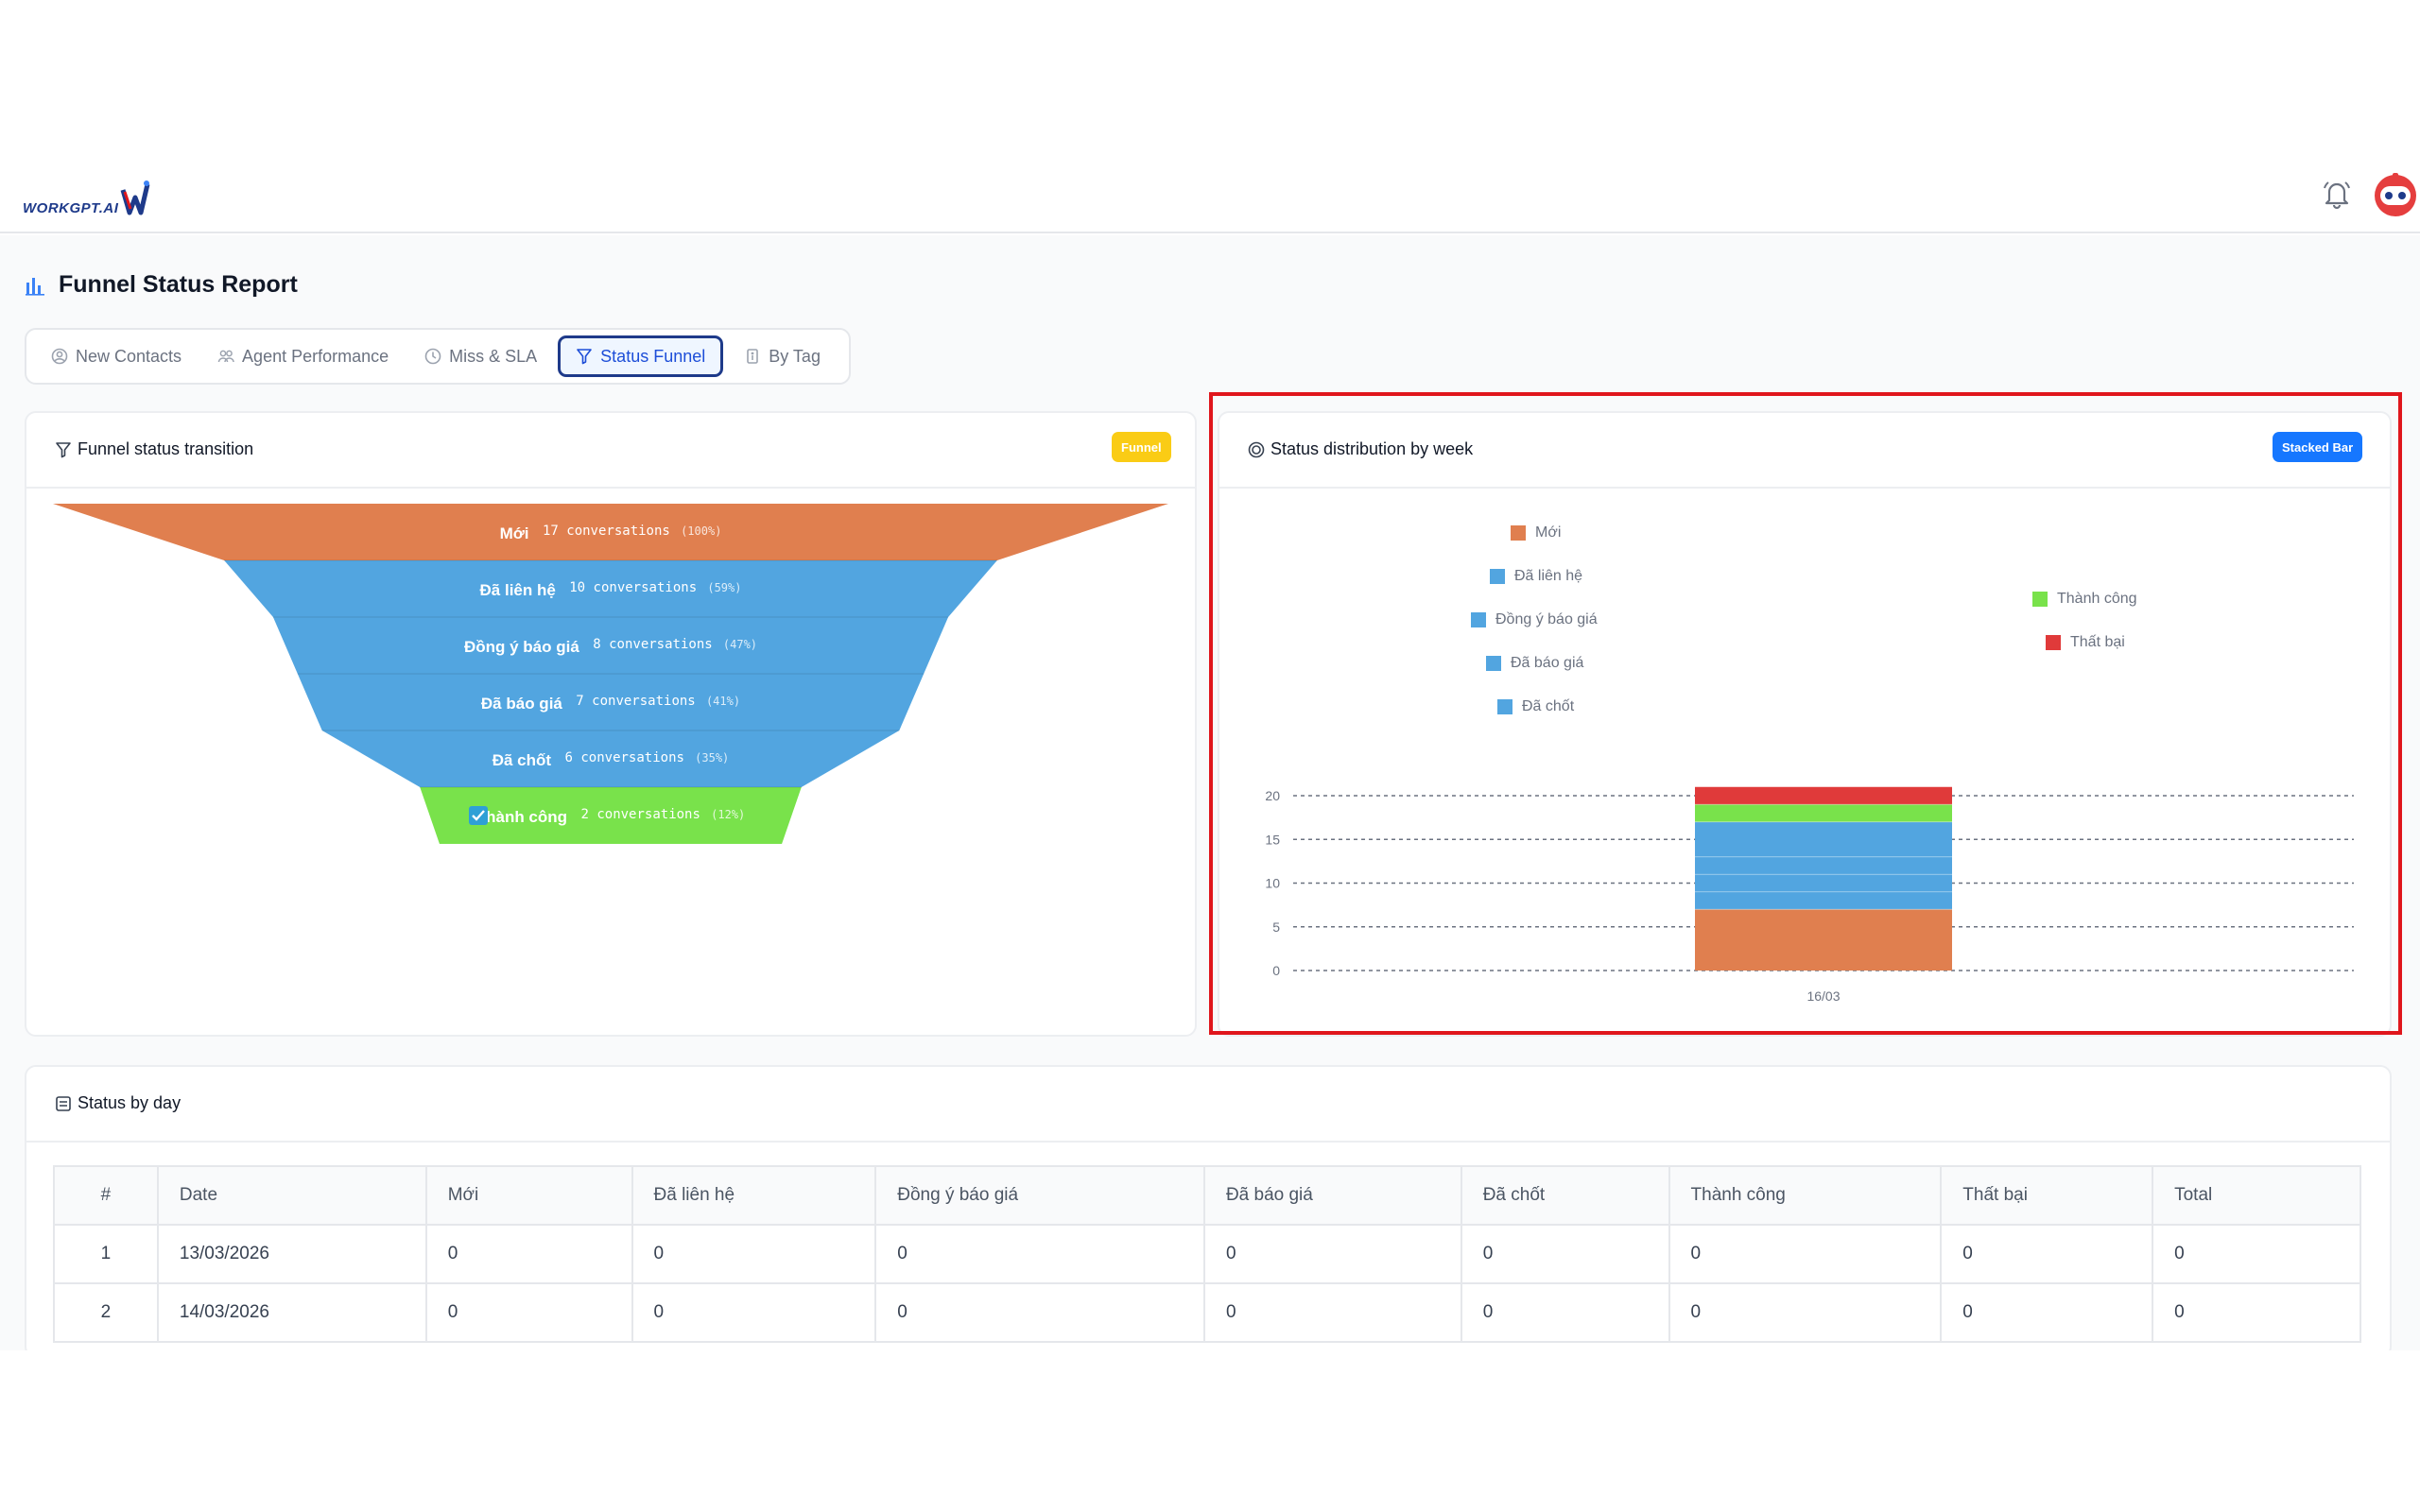 Image resolution: width=2420 pixels, height=1512 pixels. Describe the element at coordinates (1141, 447) in the screenshot. I see `funnel-badge: Funnel` at that location.